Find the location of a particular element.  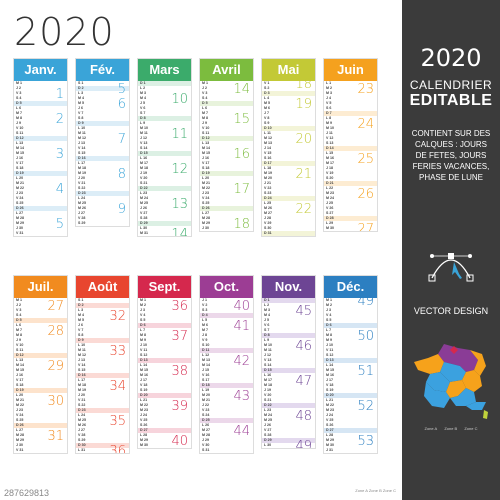

day-row: M 18 is located at coordinates (102, 168).